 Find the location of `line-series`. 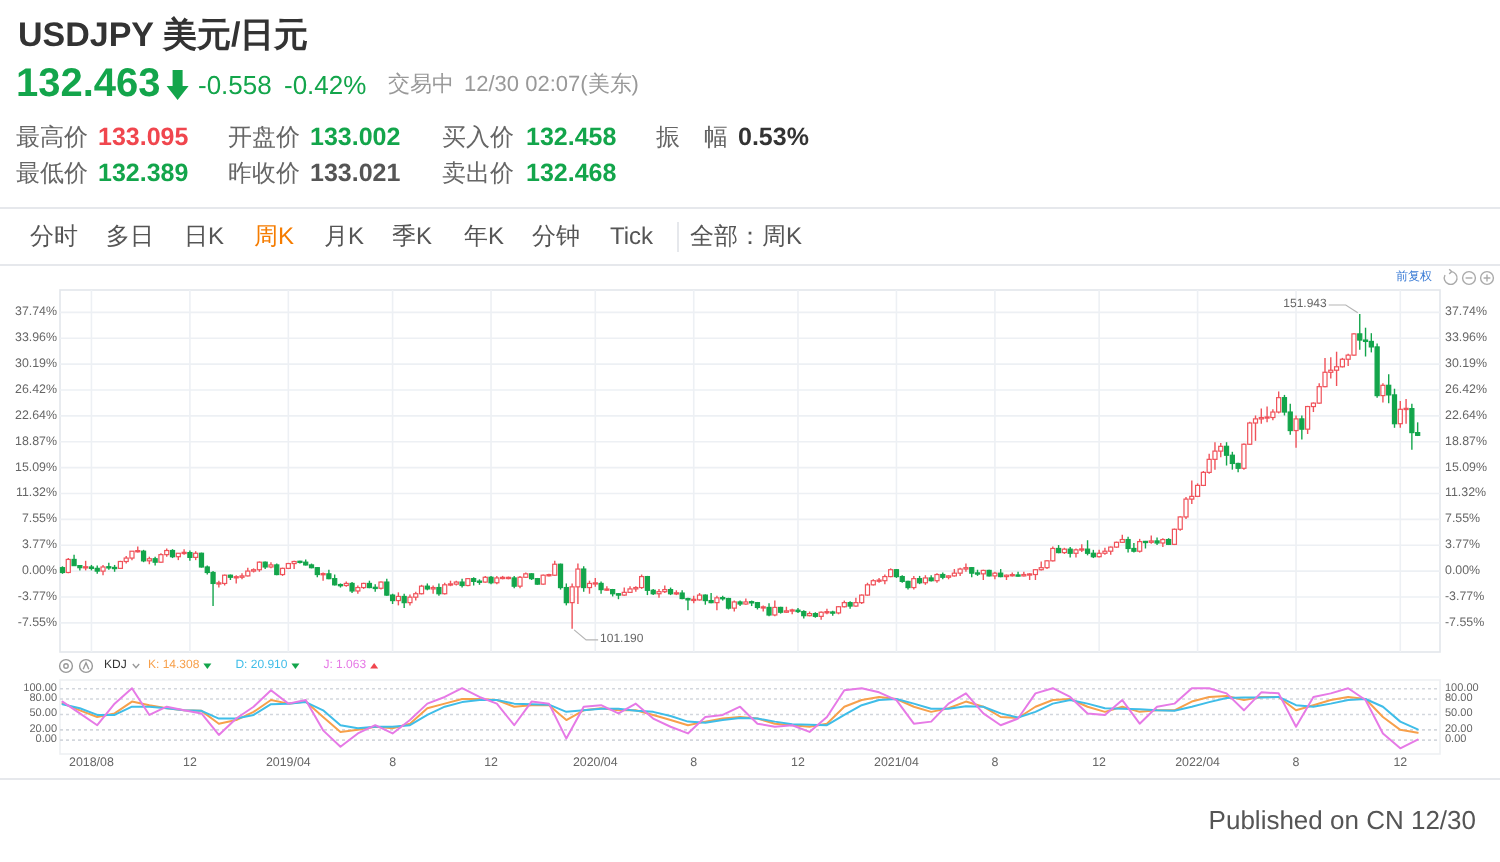

line-series is located at coordinates (740, 718).